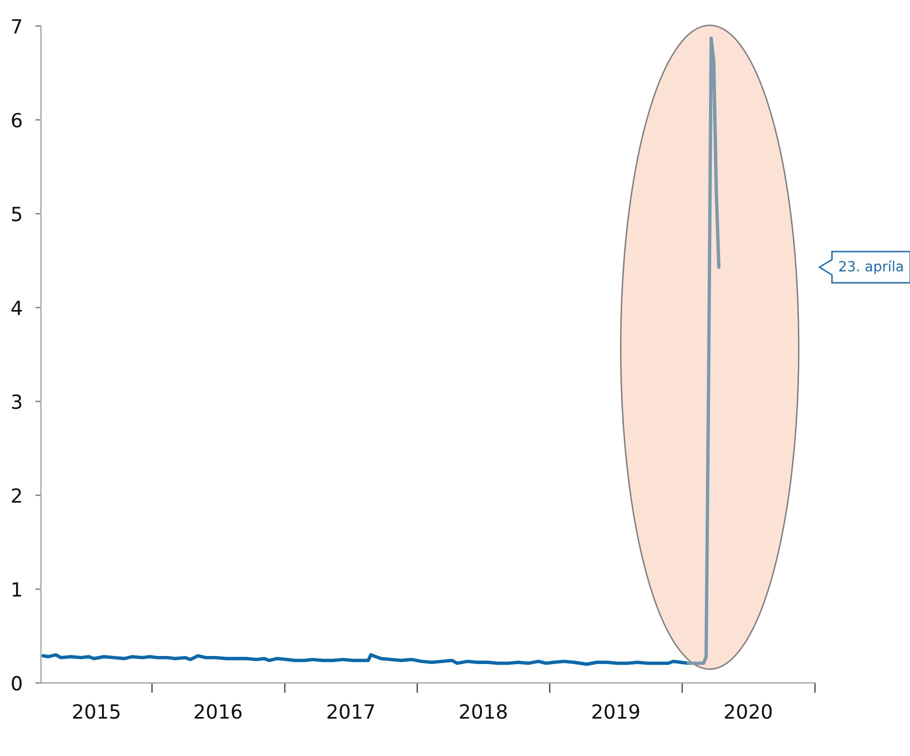 The image size is (910, 756). Describe the element at coordinates (16, 495) in the screenshot. I see `y-tick-label: 2` at that location.